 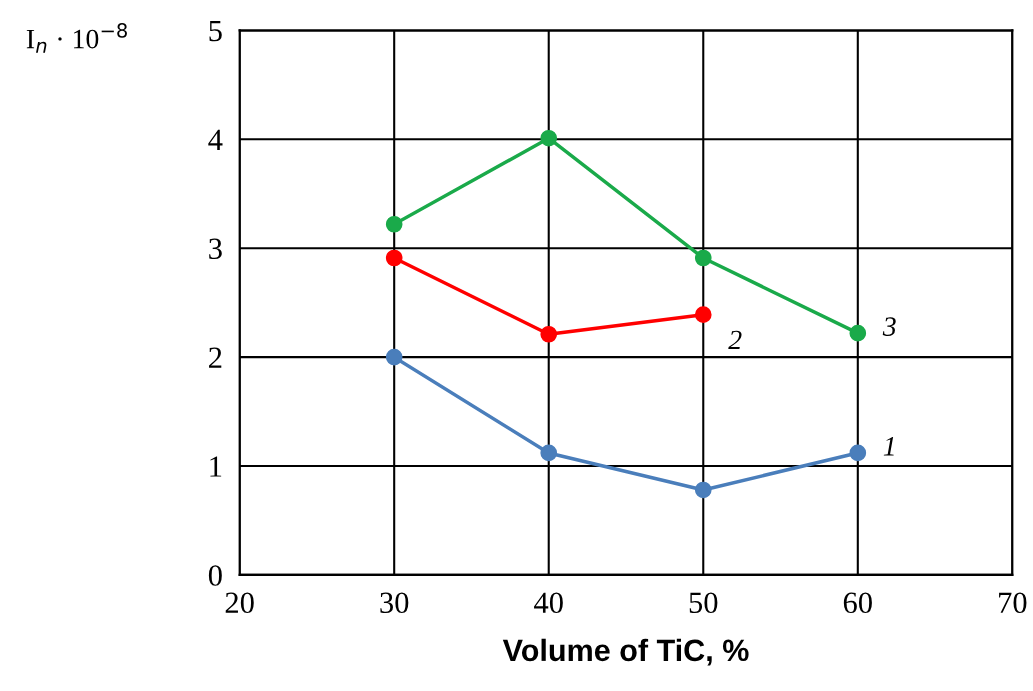 What do you see at coordinates (215, 139) in the screenshot?
I see `y-tick-label: 4` at bounding box center [215, 139].